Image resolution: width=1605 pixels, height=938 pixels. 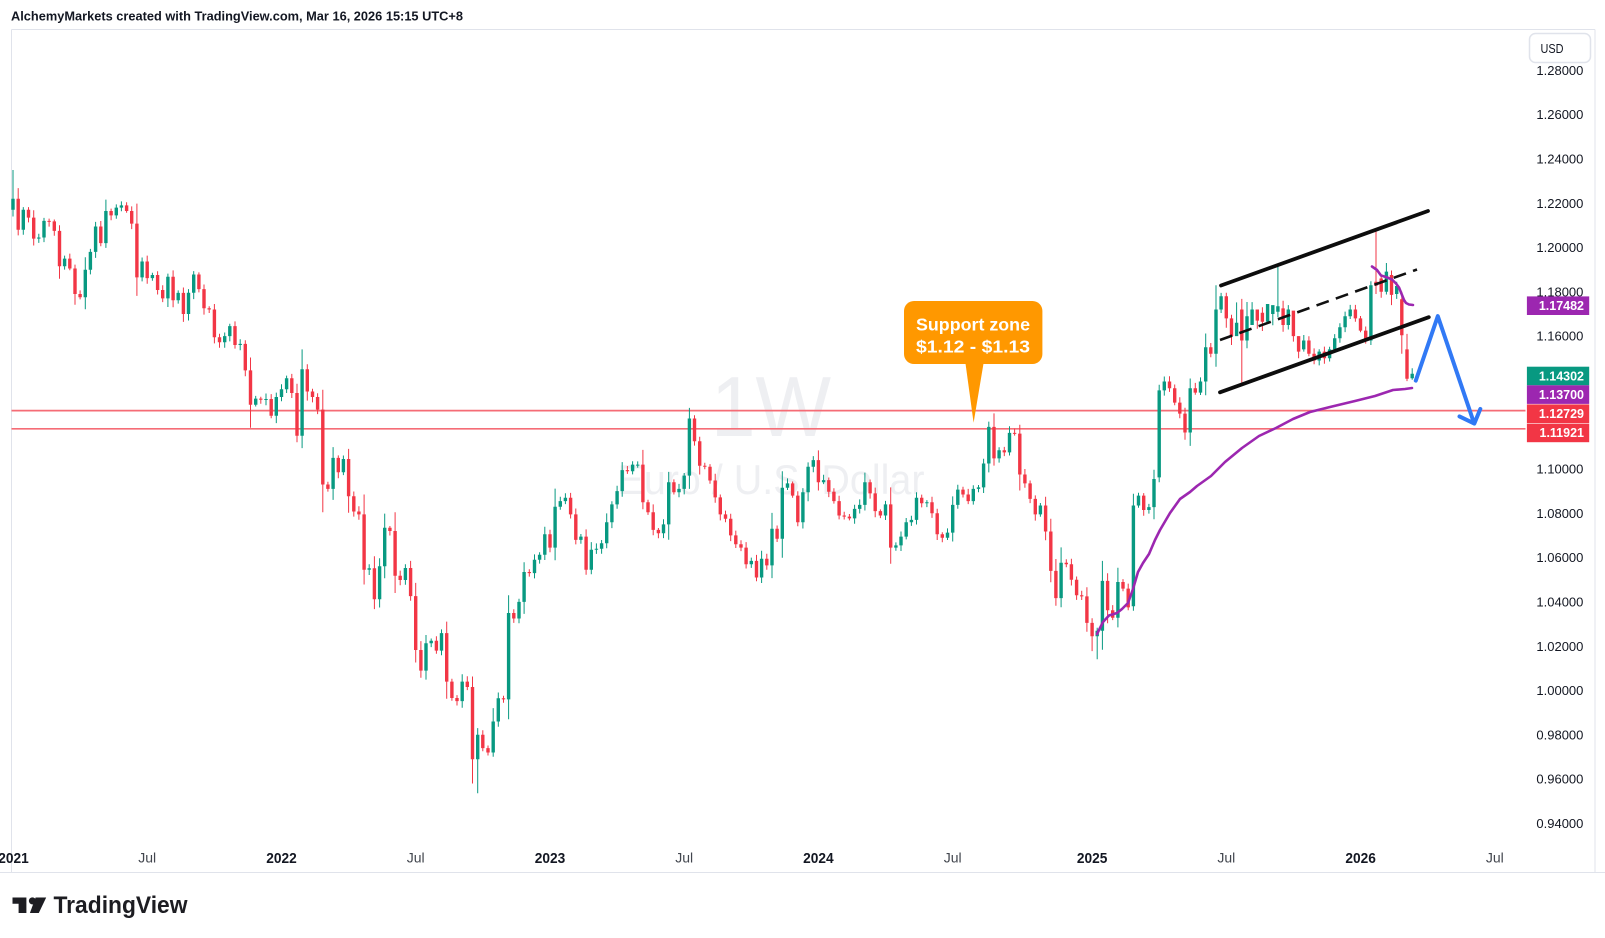 What do you see at coordinates (1559, 469) in the screenshot?
I see `svg-text: 1.10000` at bounding box center [1559, 469].